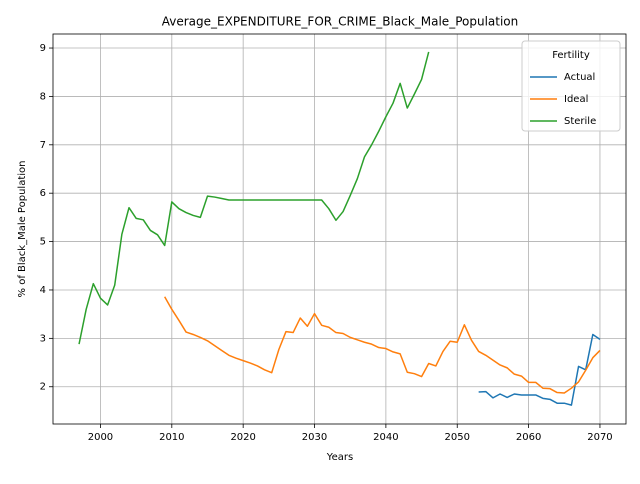 This screenshot has height=484, width=640. What do you see at coordinates (43, 145) in the screenshot?
I see `y-tick-label: 7` at bounding box center [43, 145].